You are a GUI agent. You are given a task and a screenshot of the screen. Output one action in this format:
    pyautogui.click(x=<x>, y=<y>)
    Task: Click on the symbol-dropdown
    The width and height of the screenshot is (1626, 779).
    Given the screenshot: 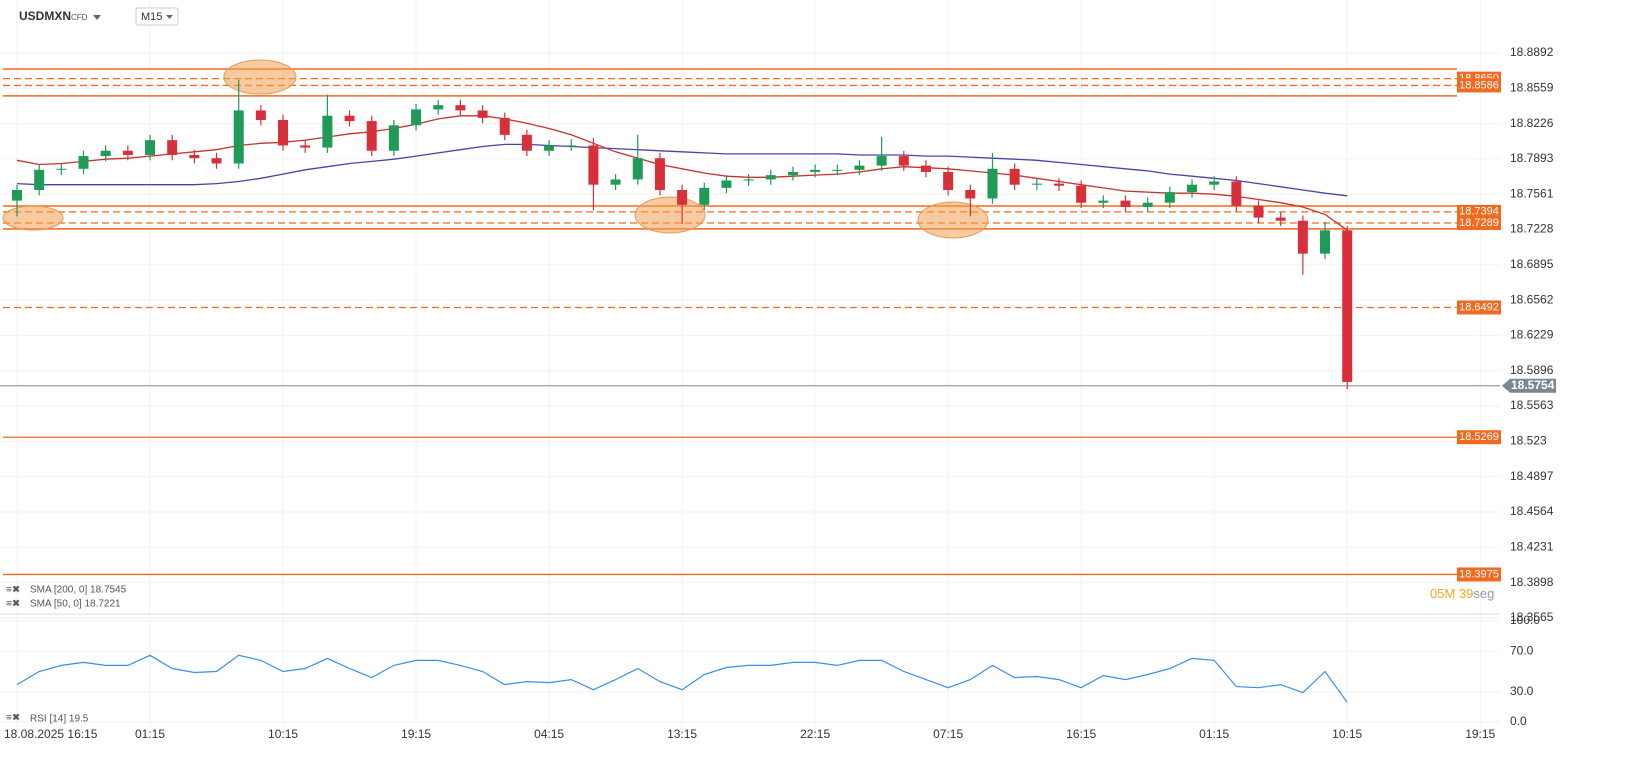 What is the action you would take?
    pyautogui.click(x=97, y=17)
    